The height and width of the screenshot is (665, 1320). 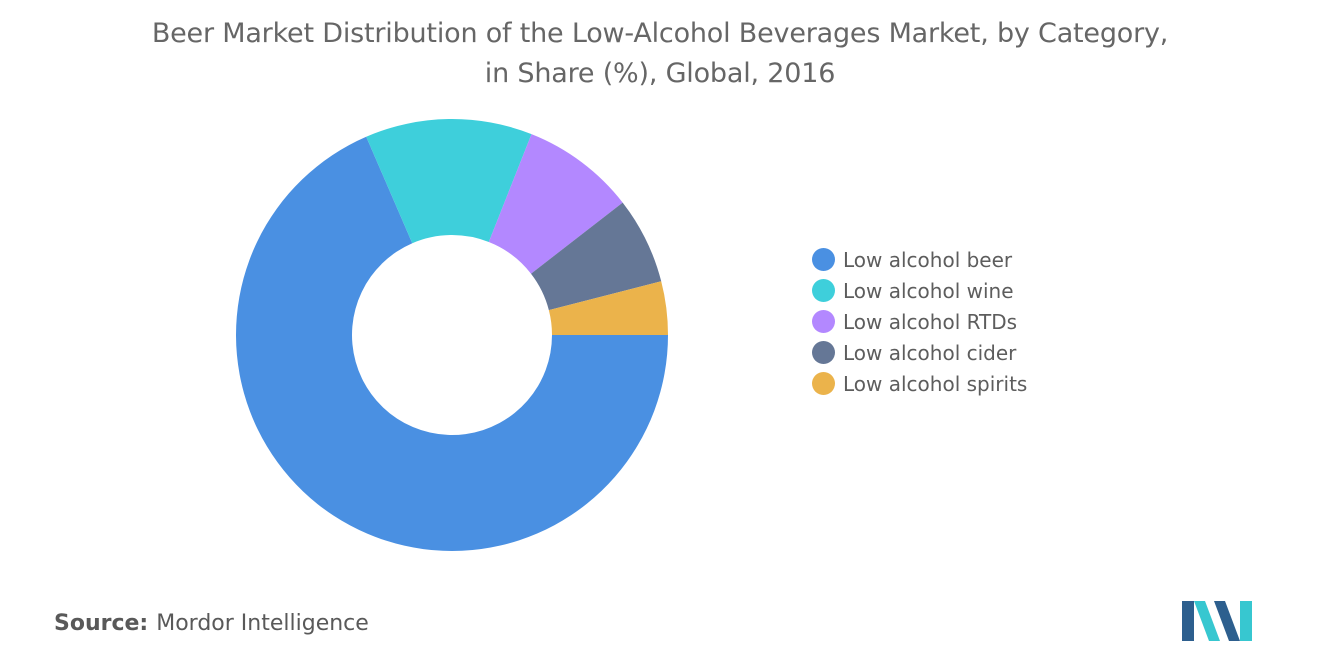 What do you see at coordinates (823, 290) in the screenshot?
I see `legend-swatch-wine` at bounding box center [823, 290].